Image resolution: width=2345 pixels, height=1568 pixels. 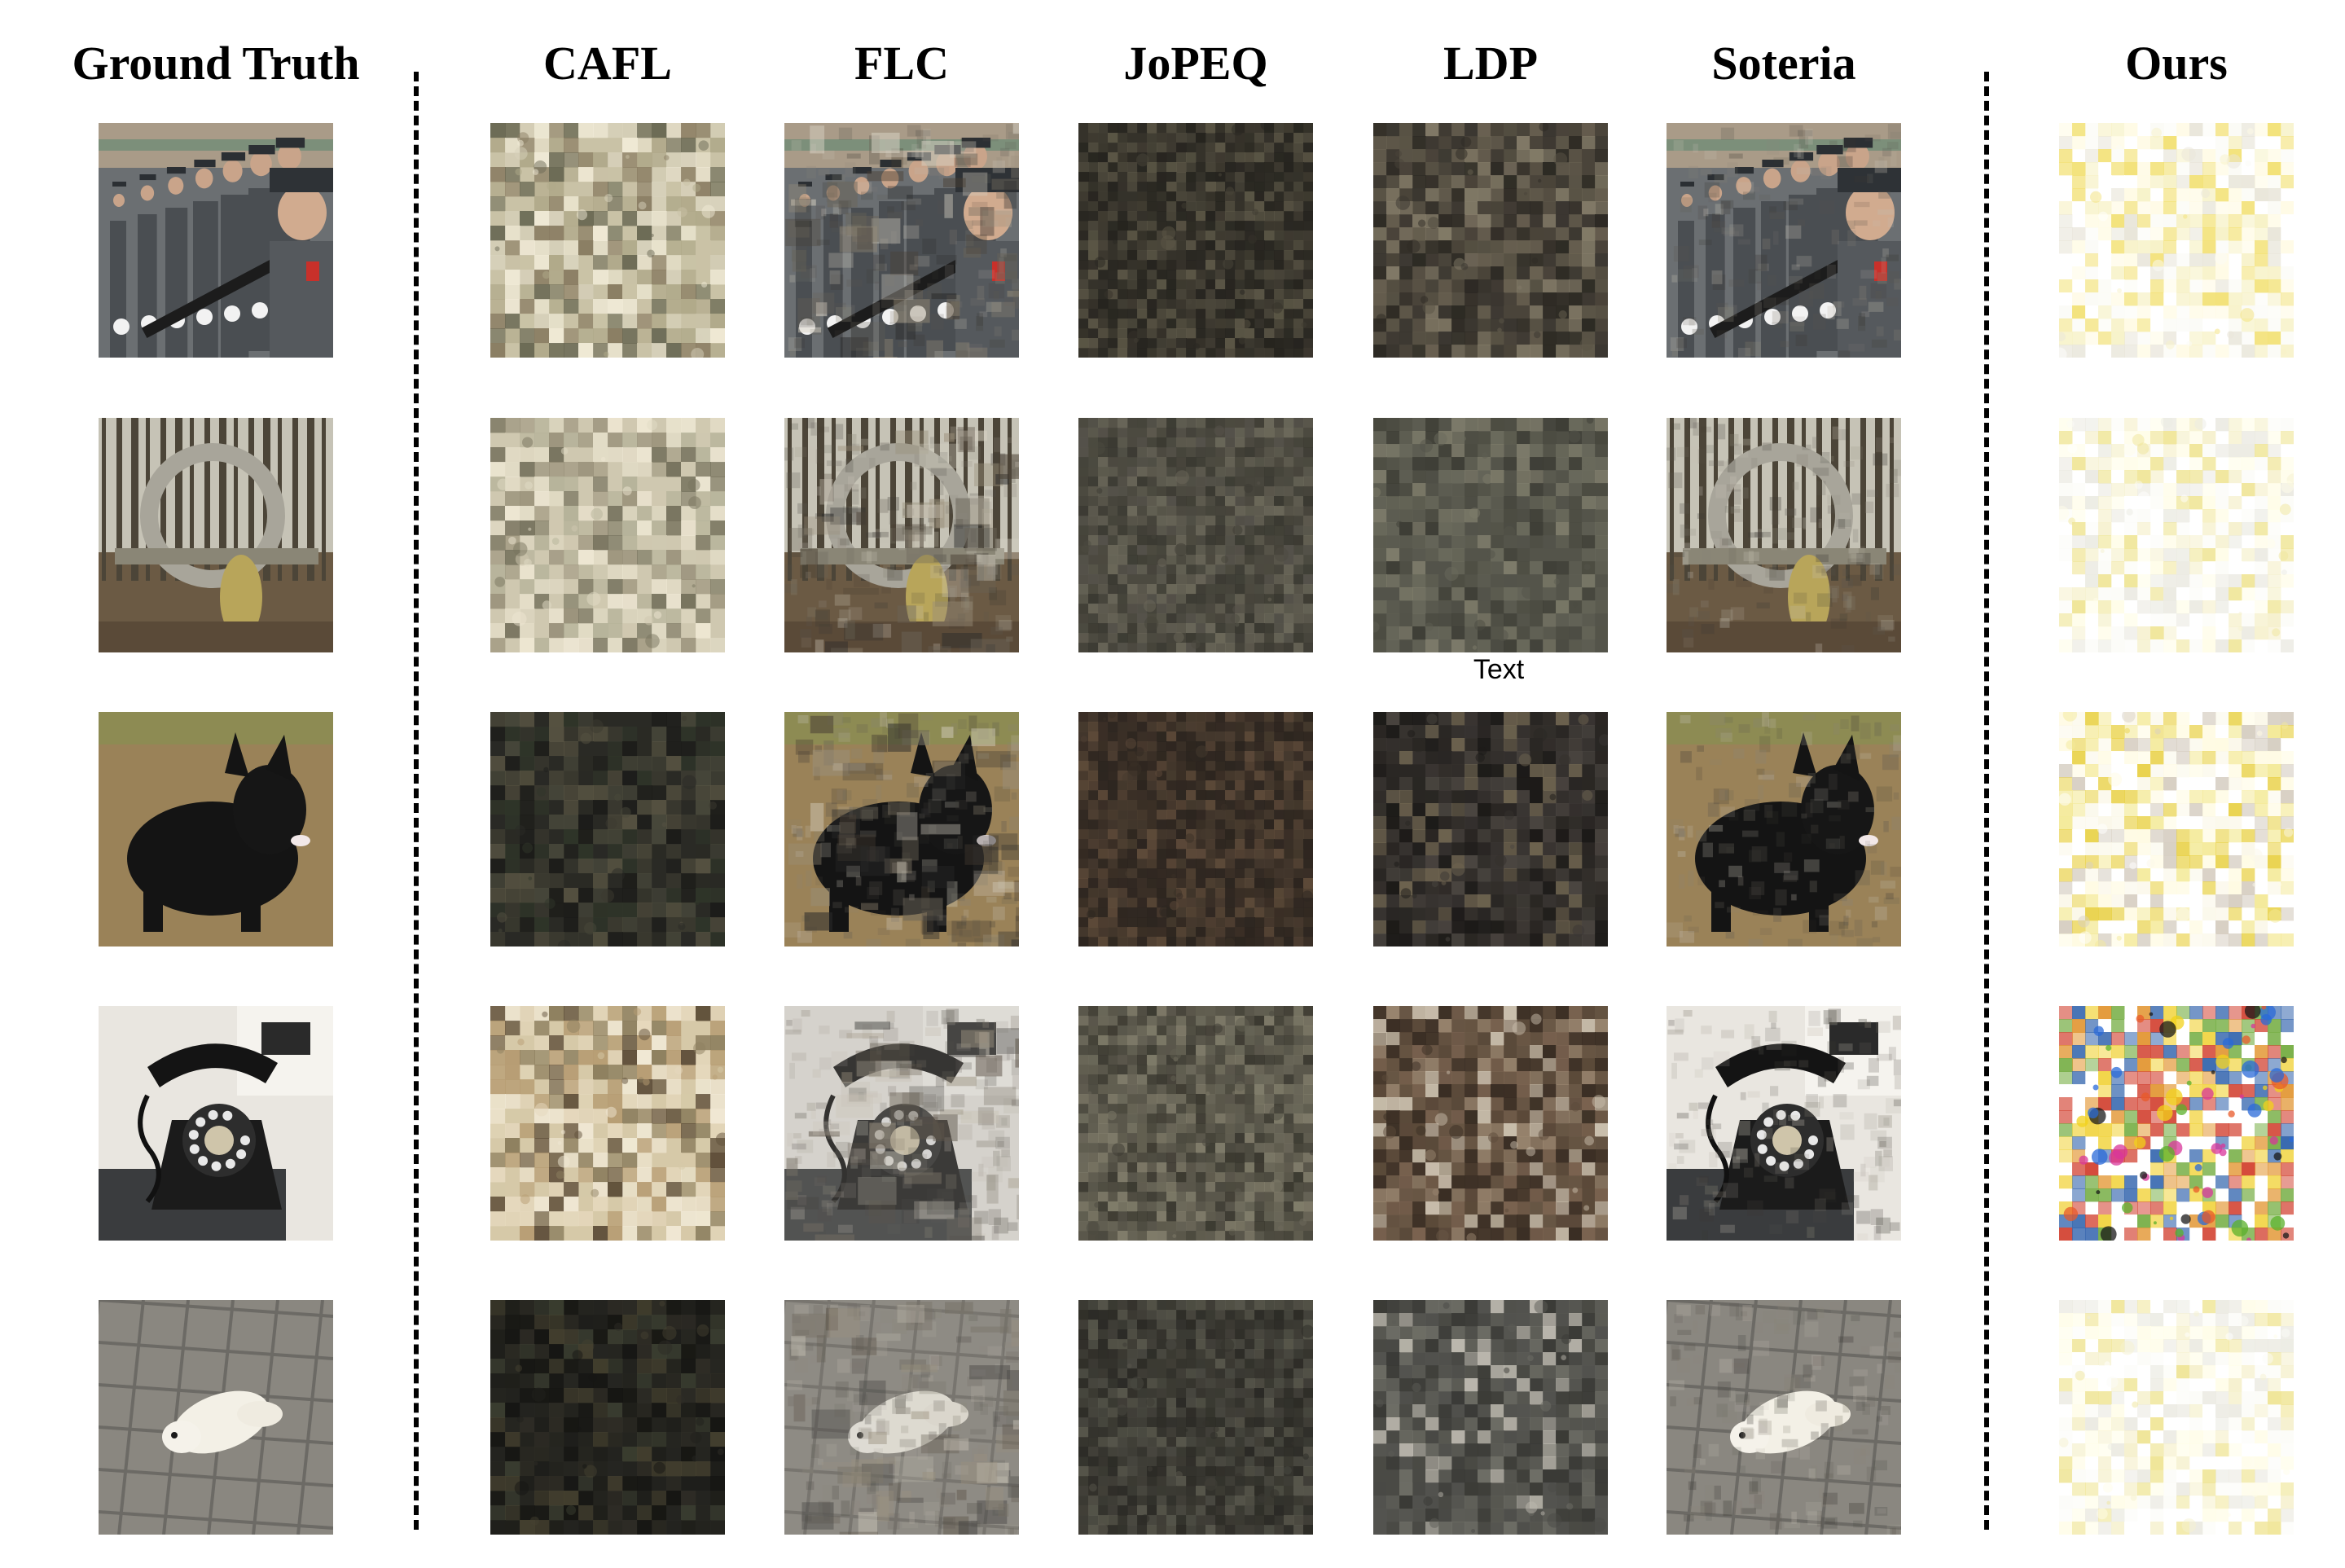 What do you see at coordinates (1195, 63) in the screenshot?
I see `column-title-jopeq: JoPEQ` at bounding box center [1195, 63].